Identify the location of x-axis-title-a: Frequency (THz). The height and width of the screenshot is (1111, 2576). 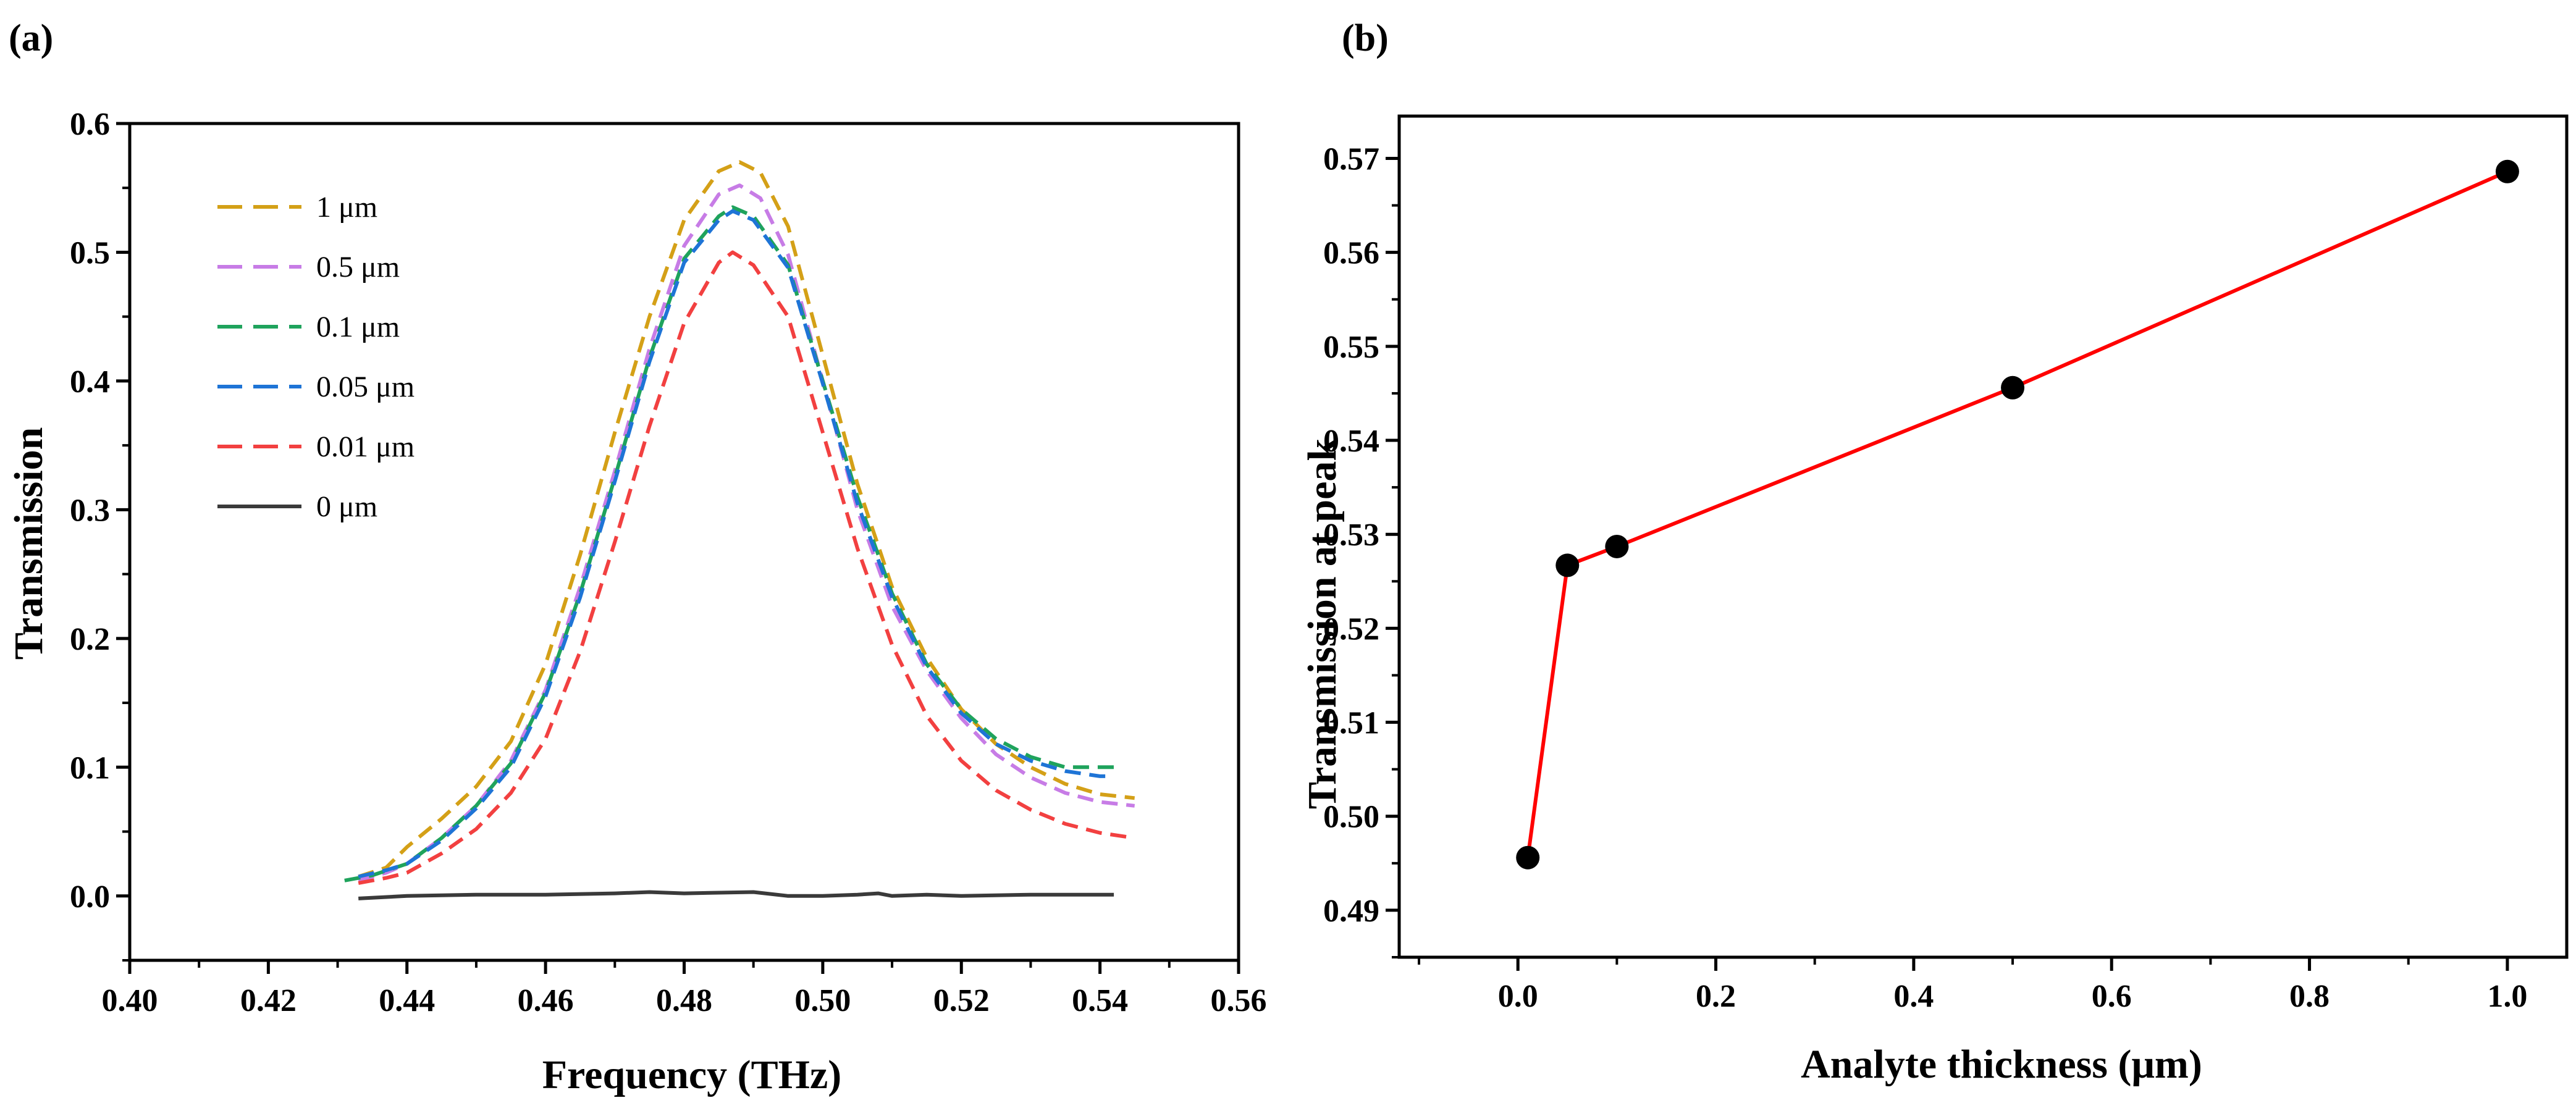
(692, 1074).